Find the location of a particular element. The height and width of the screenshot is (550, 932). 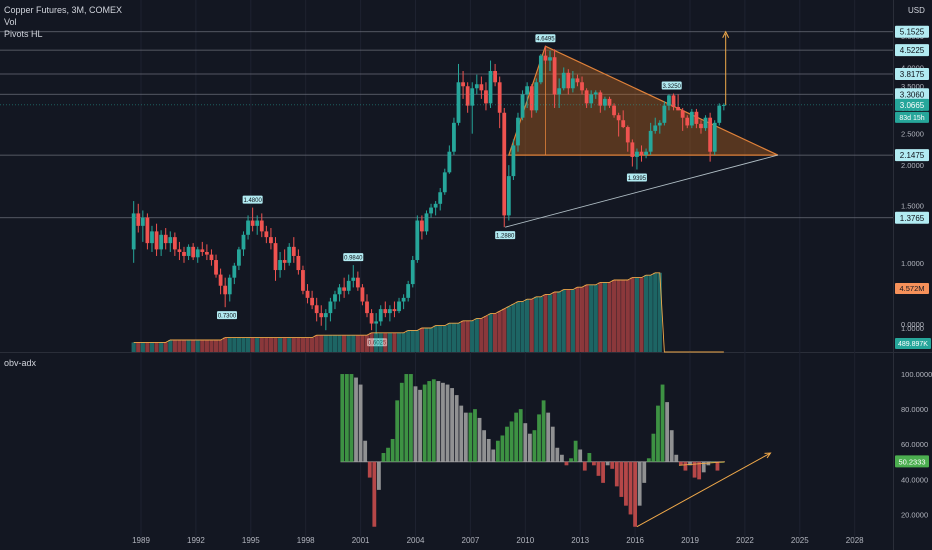

adx-last-label: 50.2333 is located at coordinates (911, 461).